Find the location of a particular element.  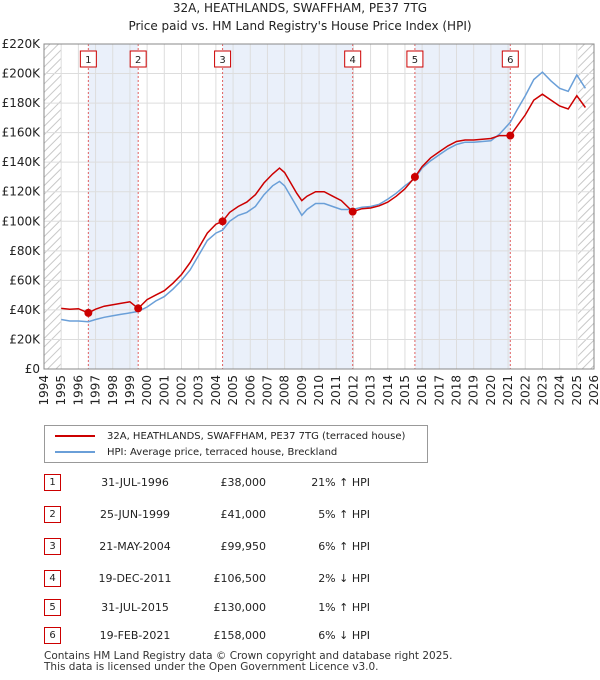

x-tick-label: 2020 is located at coordinates (491, 390).